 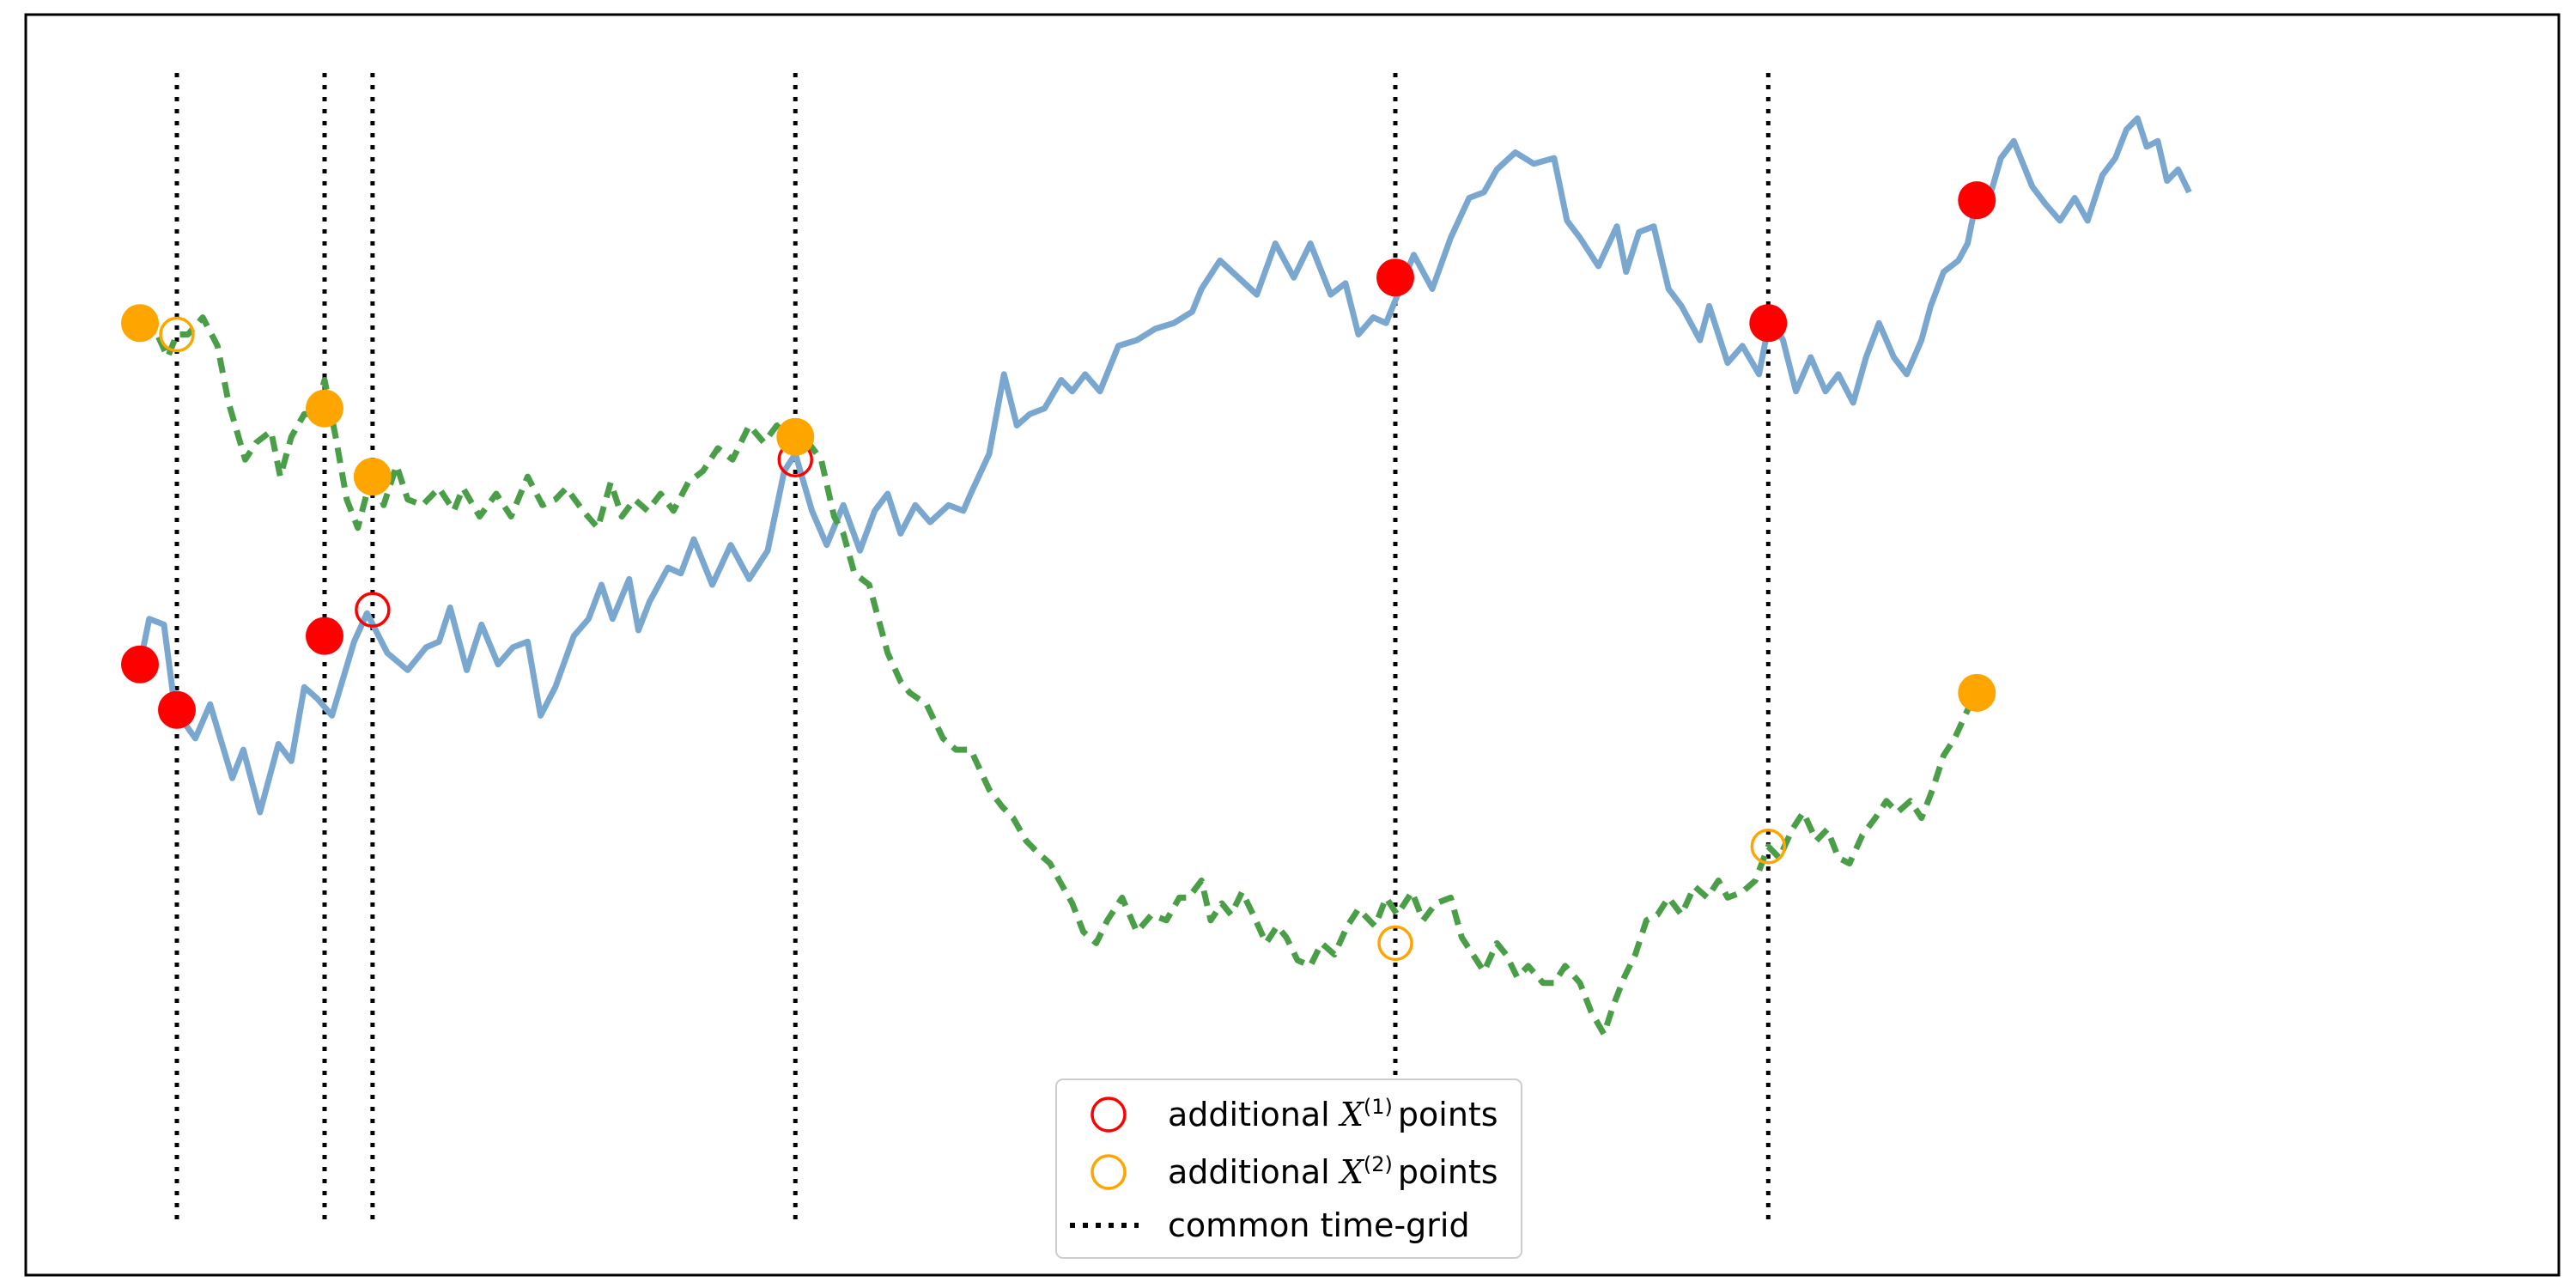 What do you see at coordinates (1109, 1172) in the screenshot?
I see `legend-marker-x2` at bounding box center [1109, 1172].